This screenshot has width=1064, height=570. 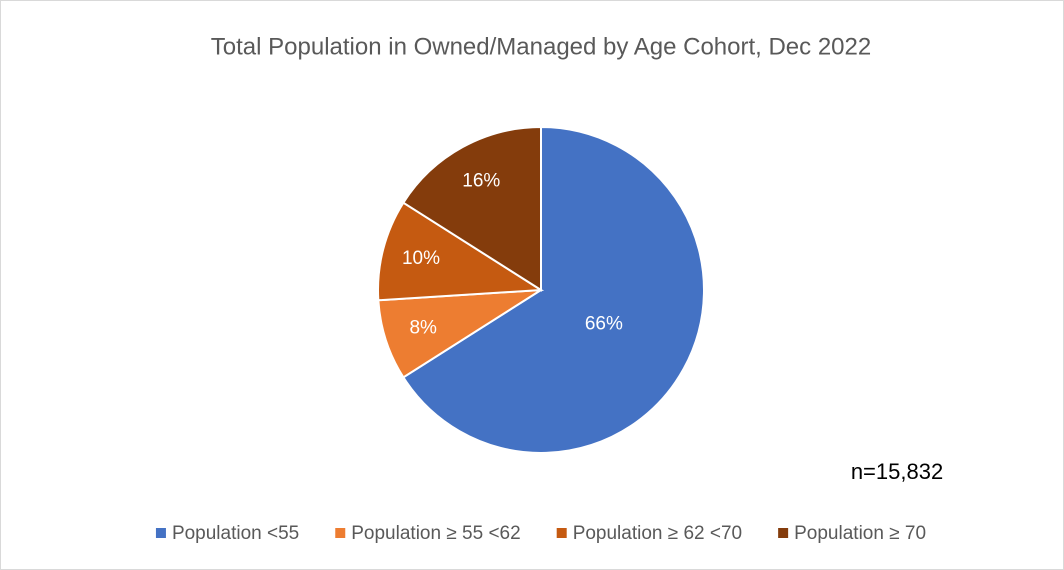 I want to click on data-label: 8%, so click(x=423, y=327).